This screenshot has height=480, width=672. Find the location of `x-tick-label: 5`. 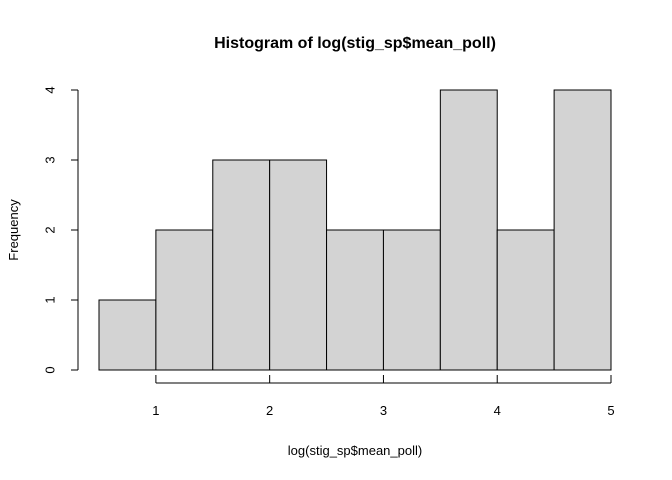

x-tick-label: 5 is located at coordinates (610, 410).